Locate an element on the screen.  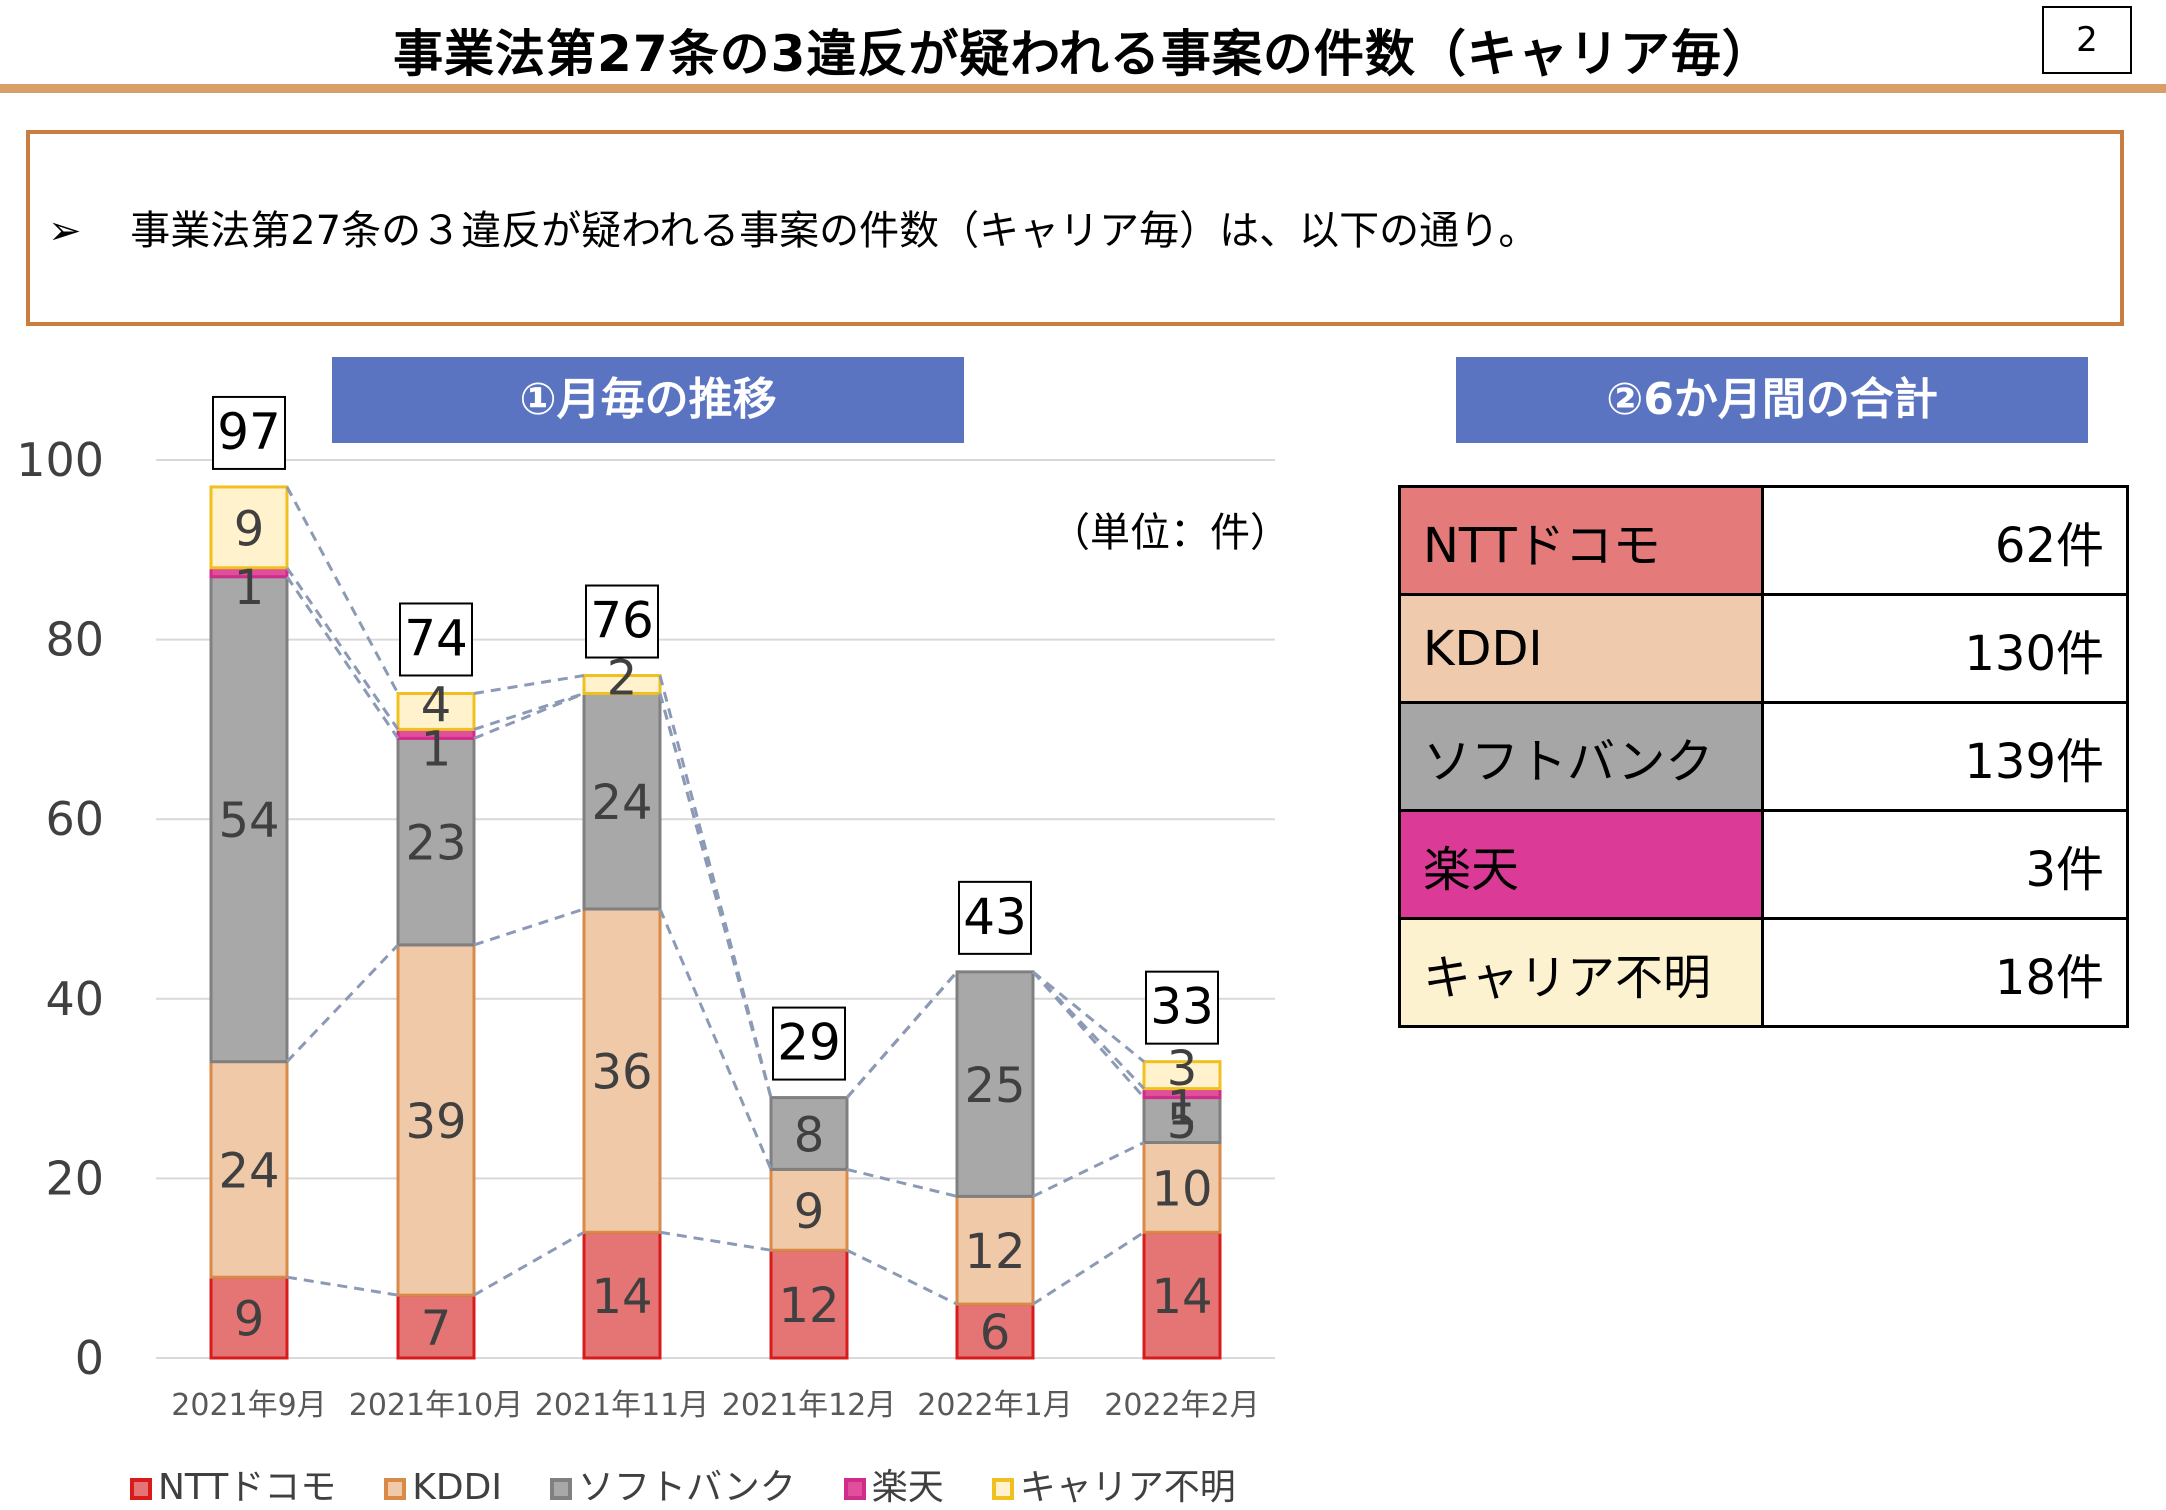
data-label: 14 is located at coordinates (1181, 1297).